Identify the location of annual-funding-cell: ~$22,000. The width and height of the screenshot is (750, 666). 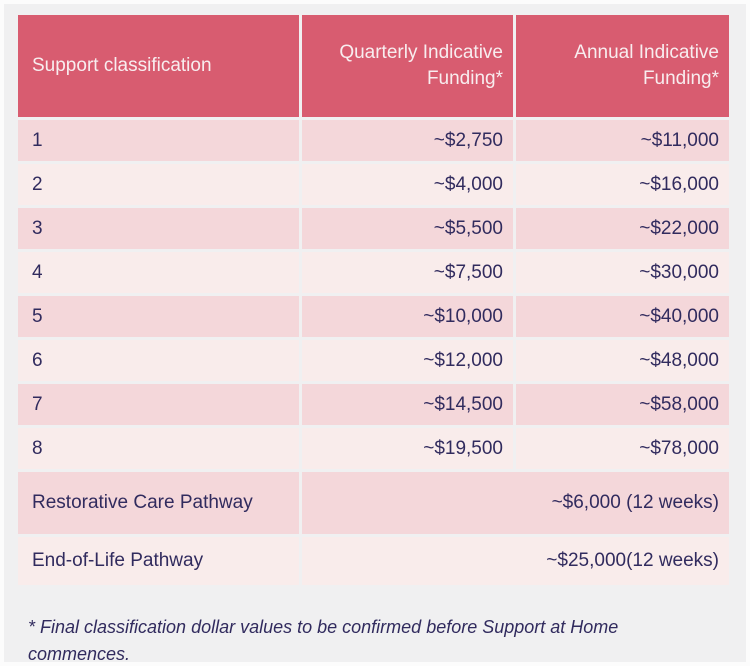
(622, 228).